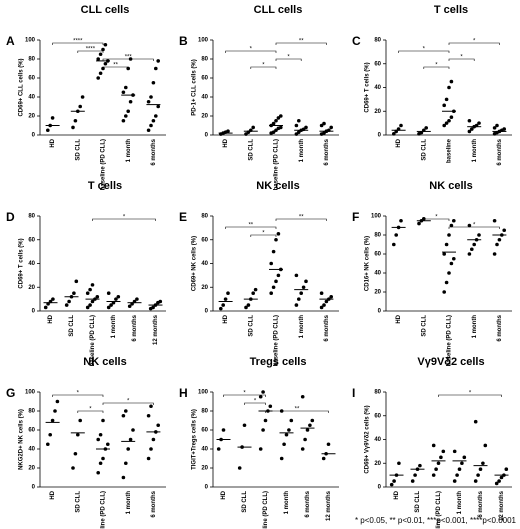 Image resolution: width=520 pixels, height=529 pixels. Describe the element at coordinates (105, 10) in the screenshot. I see `chart-title: CLL cells` at that location.